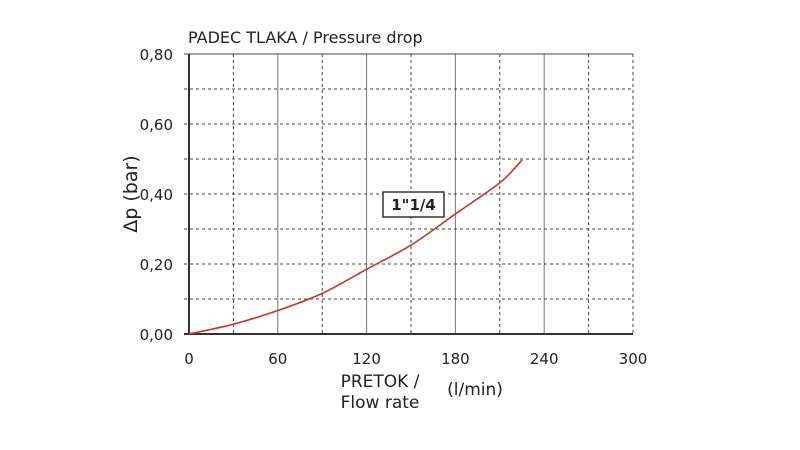 The width and height of the screenshot is (800, 450). Describe the element at coordinates (380, 382) in the screenshot. I see `x-axis-label-line1: PRETOK /` at that location.